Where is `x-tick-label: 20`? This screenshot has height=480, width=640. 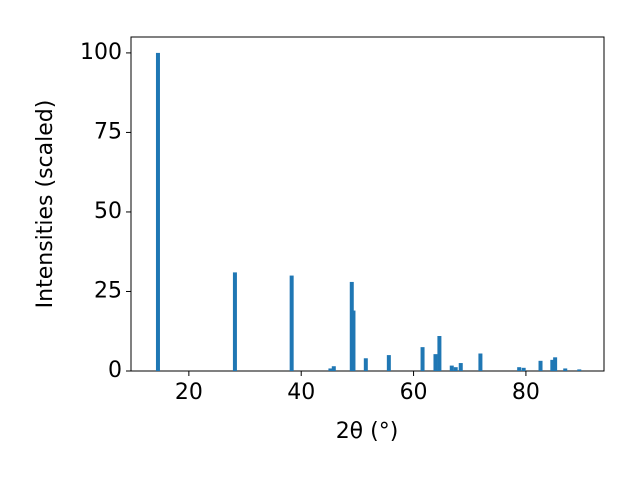
x-tick-label: 20 is located at coordinates (189, 392).